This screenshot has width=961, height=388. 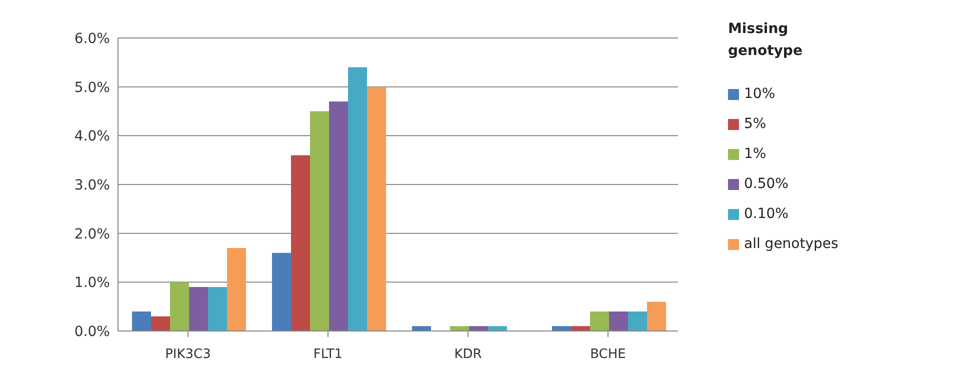 I want to click on legend-label: all genotypes, so click(x=791, y=244).